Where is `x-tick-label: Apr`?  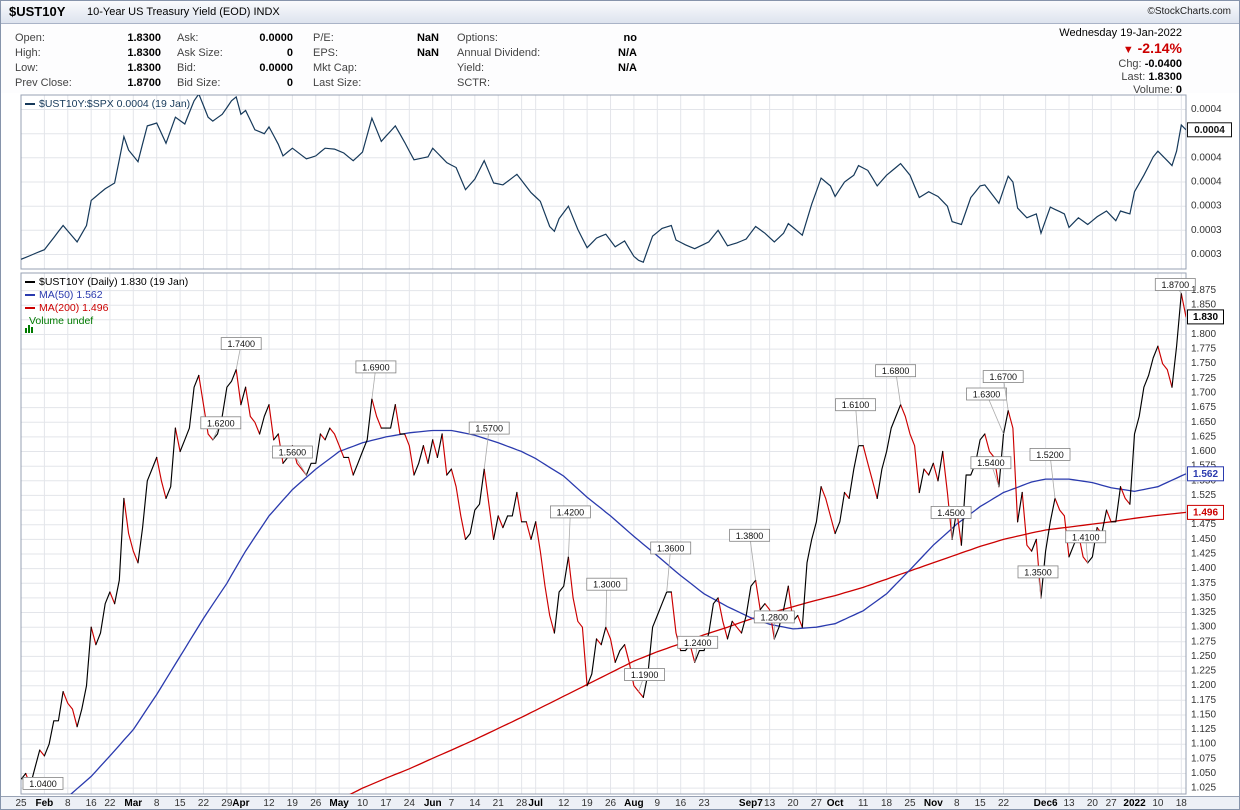 x-tick-label: Apr is located at coordinates (241, 803).